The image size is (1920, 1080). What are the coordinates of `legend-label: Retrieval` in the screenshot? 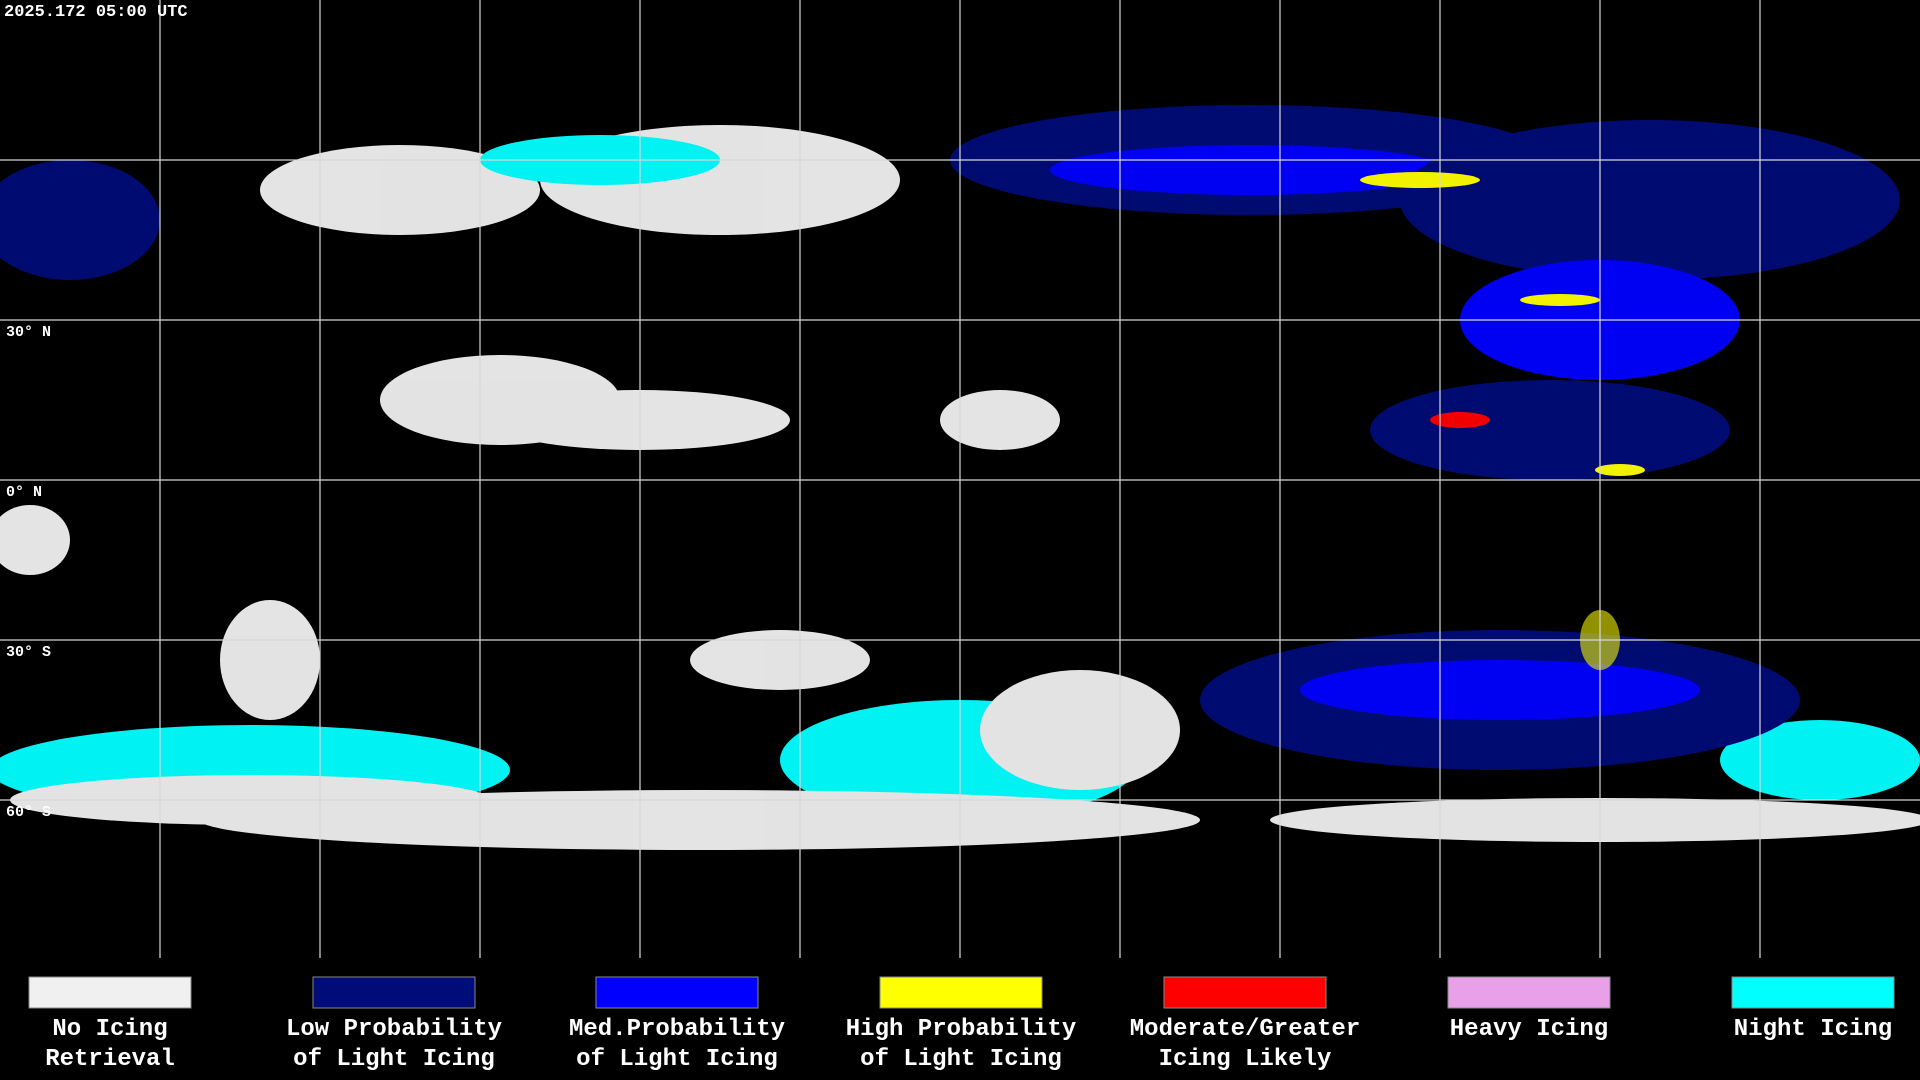 It's located at (110, 1059).